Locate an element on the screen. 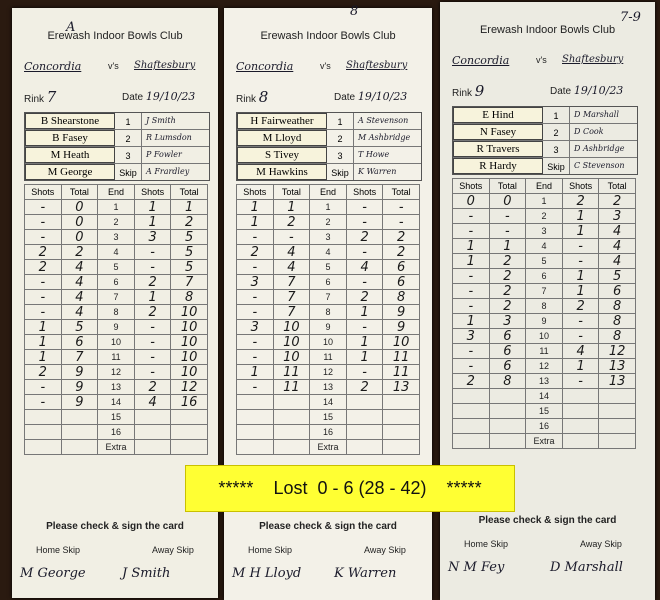 Image resolution: width=660 pixels, height=600 pixels. score-row: -6 11 4 12 is located at coordinates (544, 351).